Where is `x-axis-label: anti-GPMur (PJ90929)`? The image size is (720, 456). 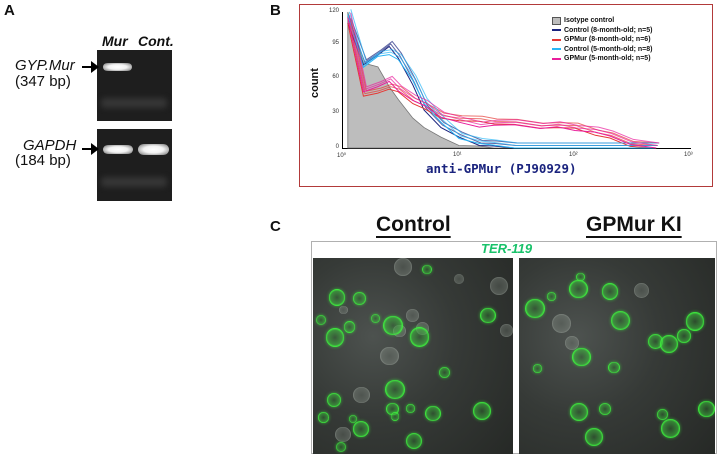 x-axis-label: anti-GPMur (PJ90929) is located at coordinates (501, 168).